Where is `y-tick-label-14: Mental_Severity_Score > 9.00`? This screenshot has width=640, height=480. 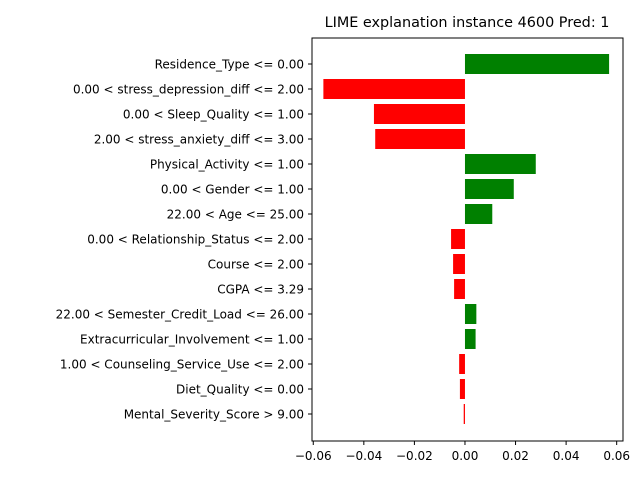 y-tick-label-14: Mental_Severity_Score > 9.00 is located at coordinates (214, 415).